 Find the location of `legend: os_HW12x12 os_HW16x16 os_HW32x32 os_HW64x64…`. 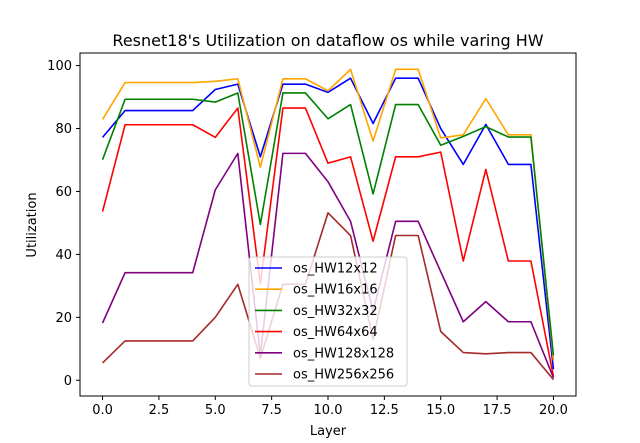

legend: os_HW12x12 os_HW16x16 os_HW32x32 os_HW64x64… is located at coordinates (328, 321).